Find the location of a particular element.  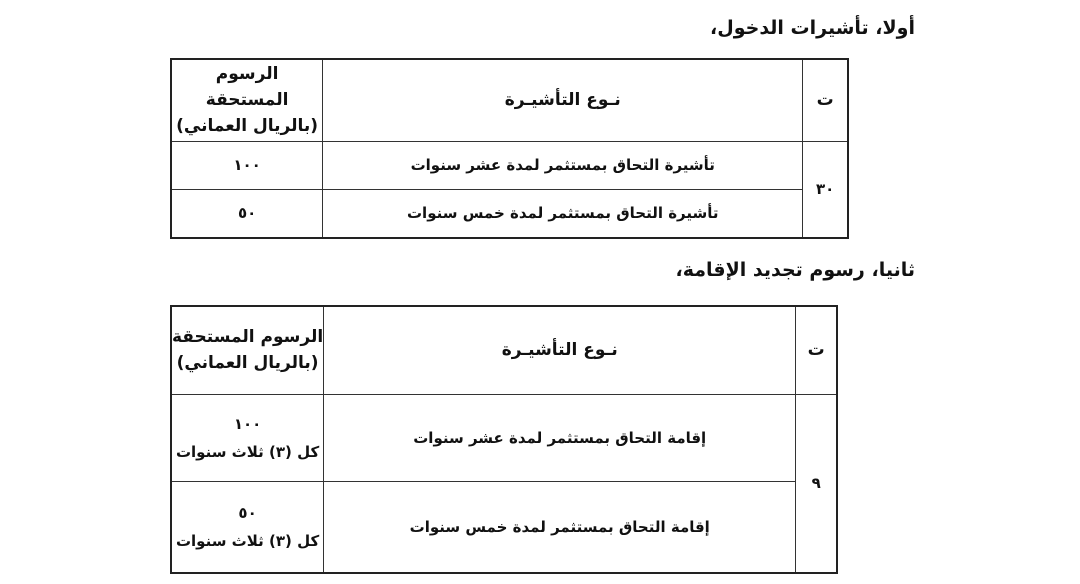

residence-type: إقامة التحاق بمستثمر لمدة خمس سنوات is located at coordinates (560, 527).